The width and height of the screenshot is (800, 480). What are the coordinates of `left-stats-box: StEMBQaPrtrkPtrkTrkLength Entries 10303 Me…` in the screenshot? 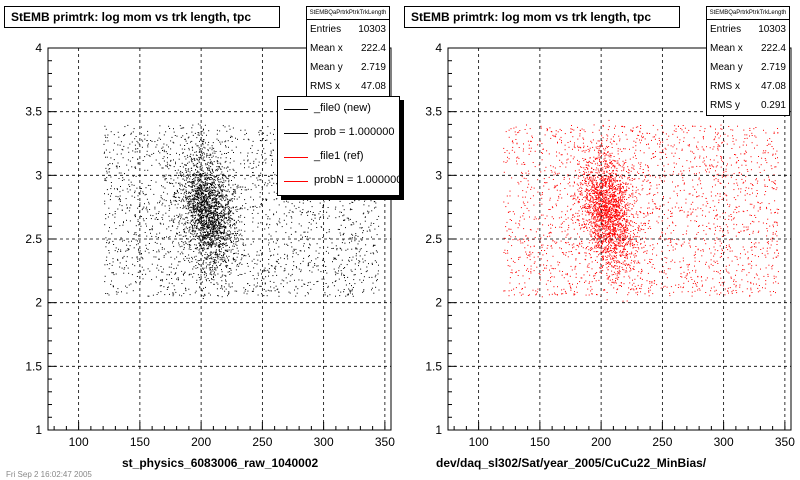 It's located at (348, 51).